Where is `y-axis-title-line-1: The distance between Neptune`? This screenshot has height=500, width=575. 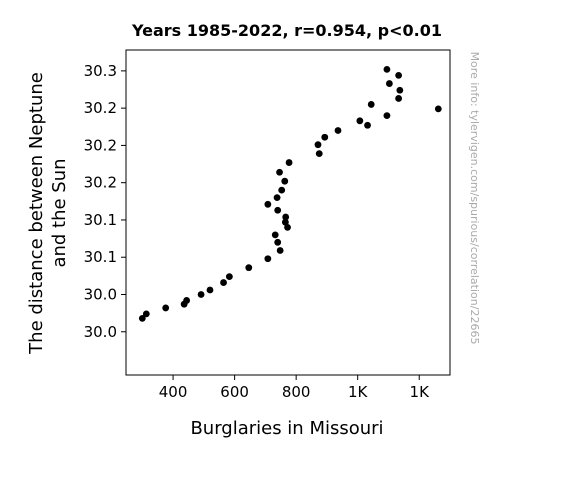 y-axis-title-line-1: The distance between Neptune is located at coordinates (36, 213).